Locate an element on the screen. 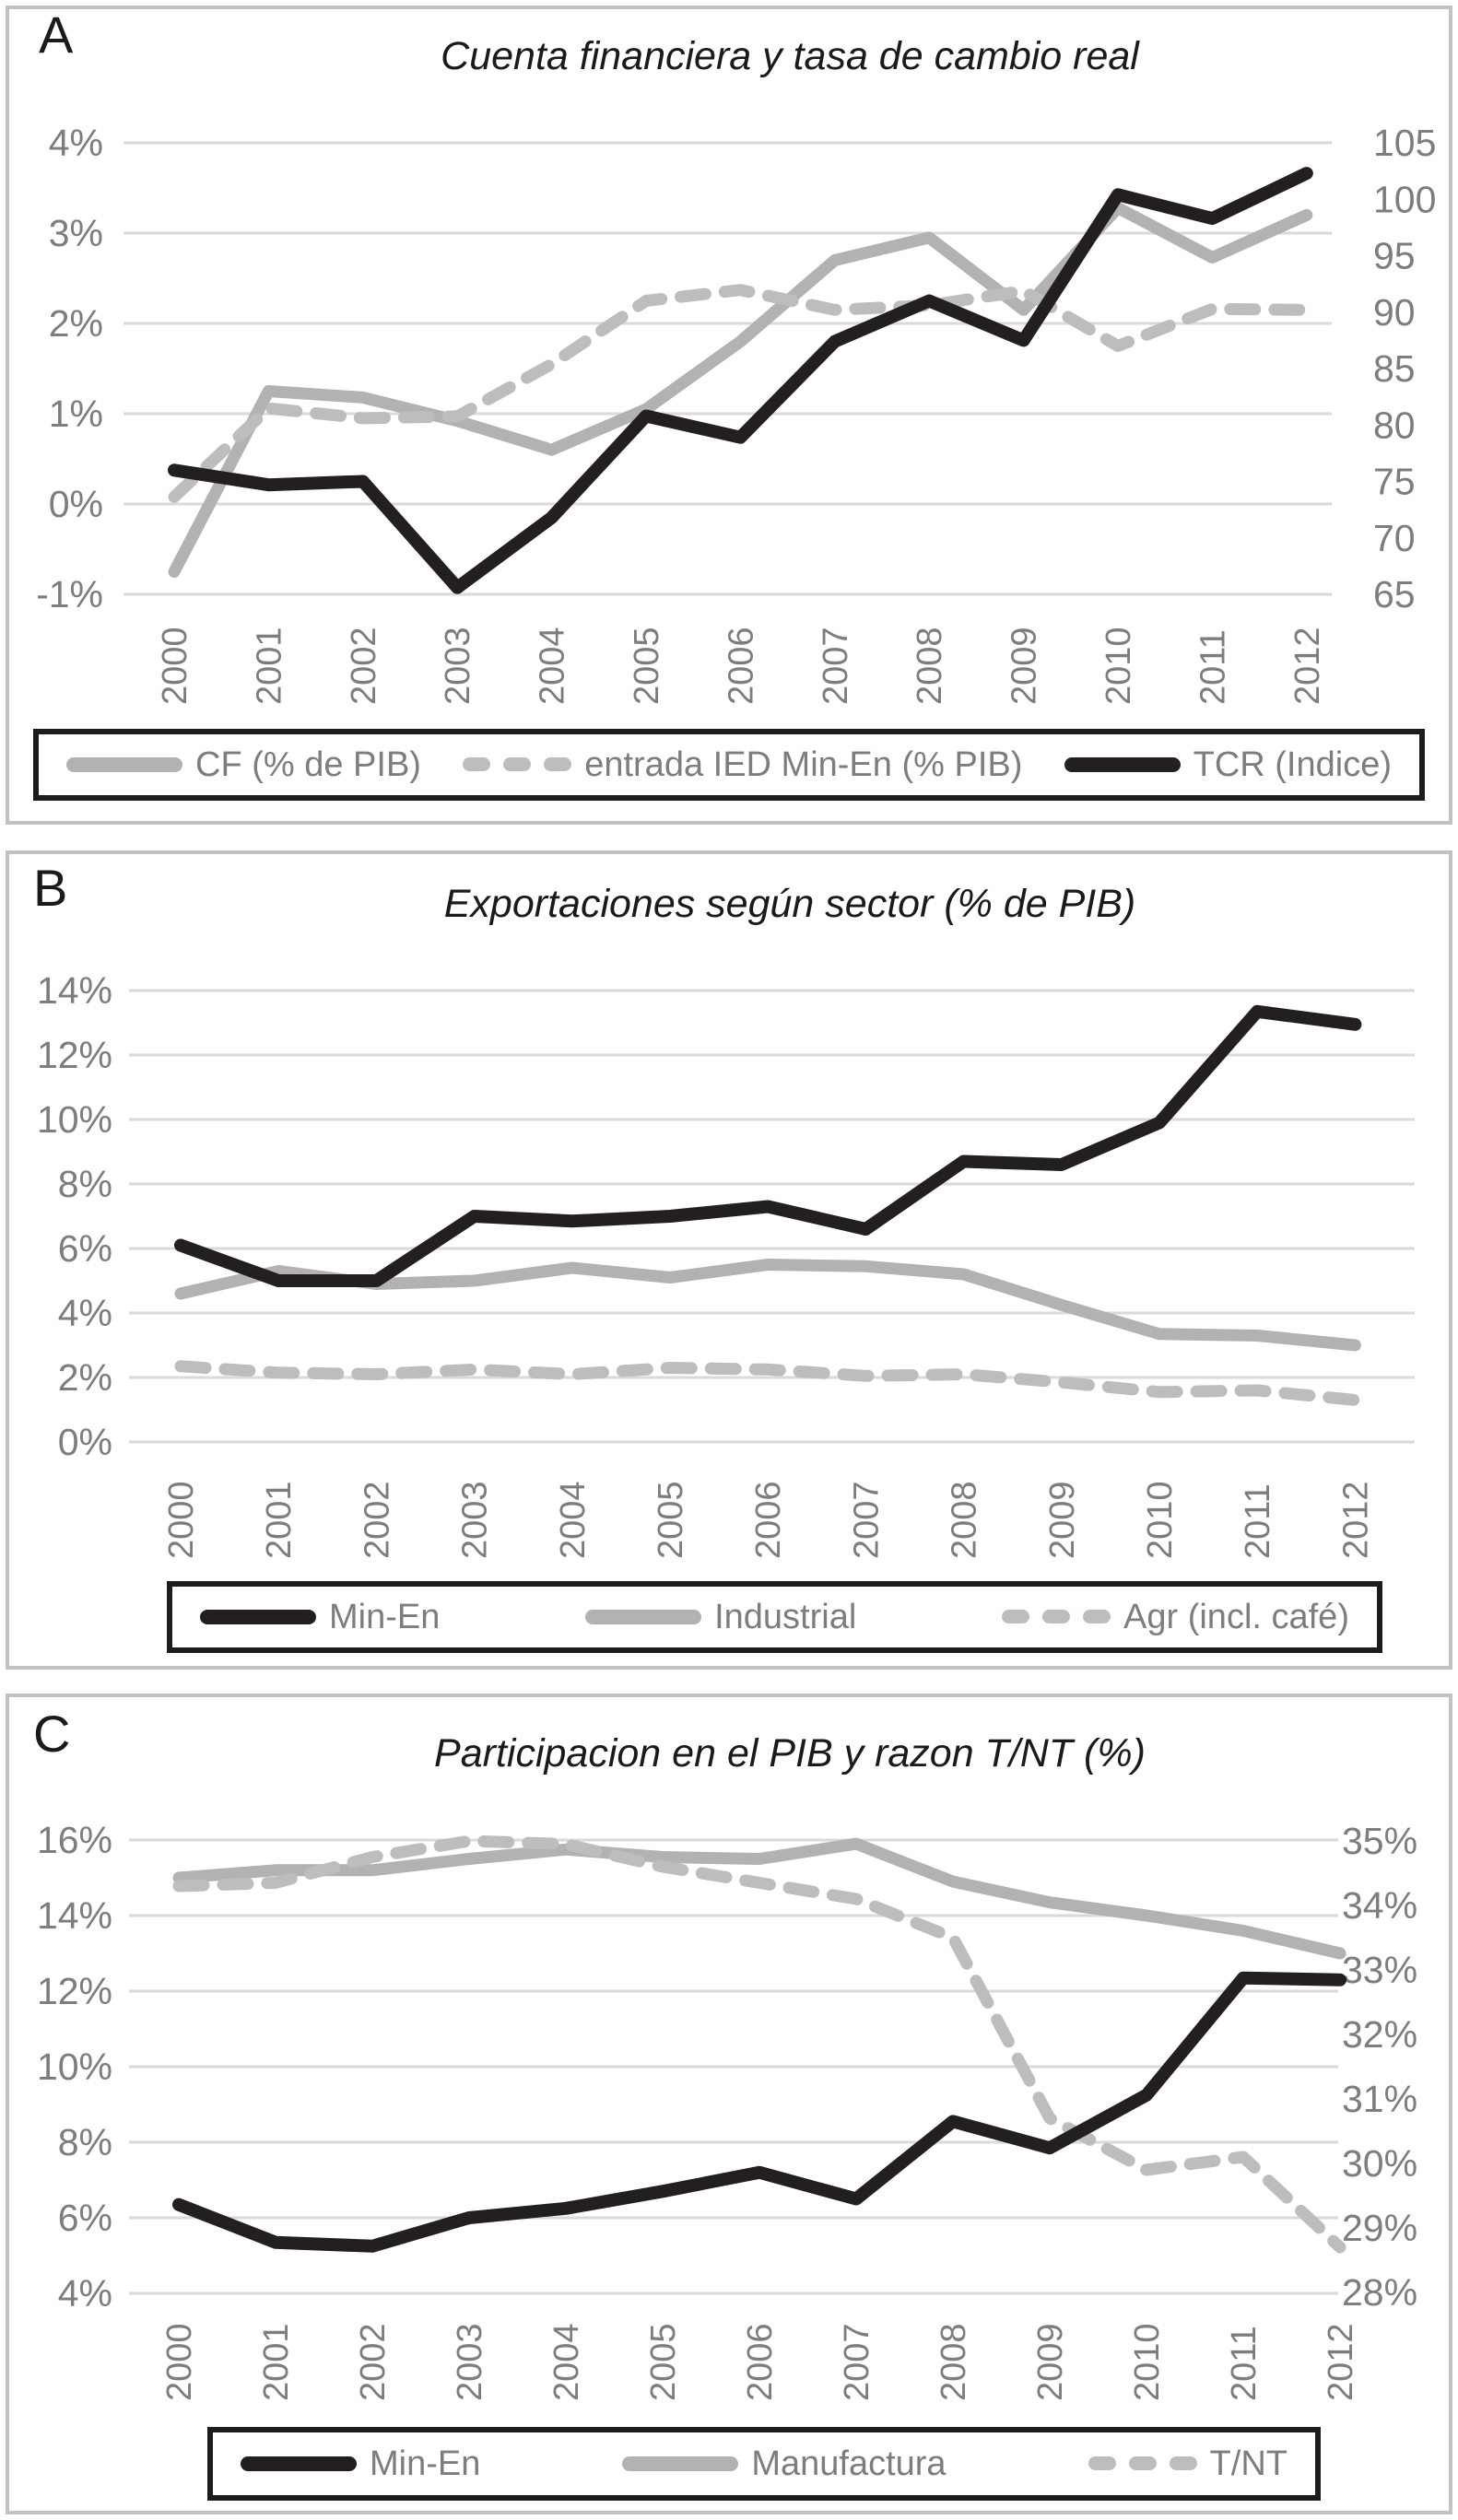 The width and height of the screenshot is (1458, 2520). right-axis-tick-label: 34% is located at coordinates (1379, 1905).